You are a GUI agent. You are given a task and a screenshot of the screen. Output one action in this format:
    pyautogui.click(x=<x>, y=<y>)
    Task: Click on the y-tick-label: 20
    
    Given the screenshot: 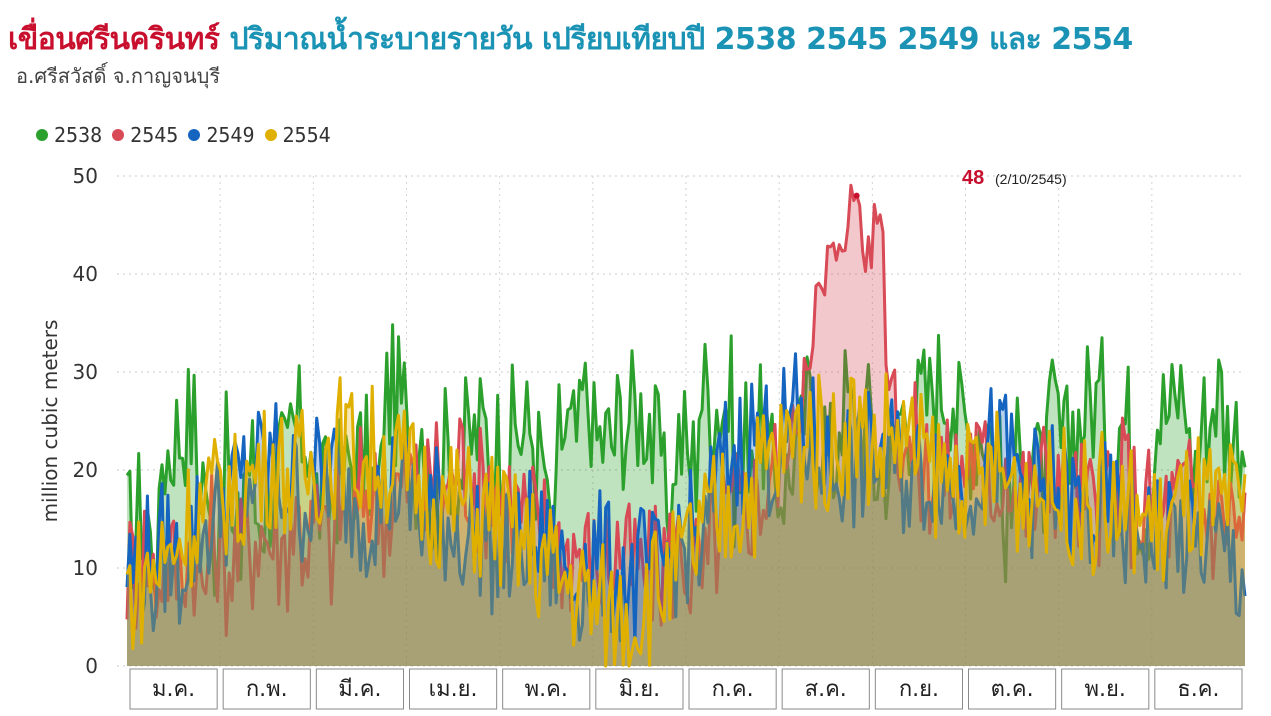 What is the action you would take?
    pyautogui.click(x=85, y=470)
    